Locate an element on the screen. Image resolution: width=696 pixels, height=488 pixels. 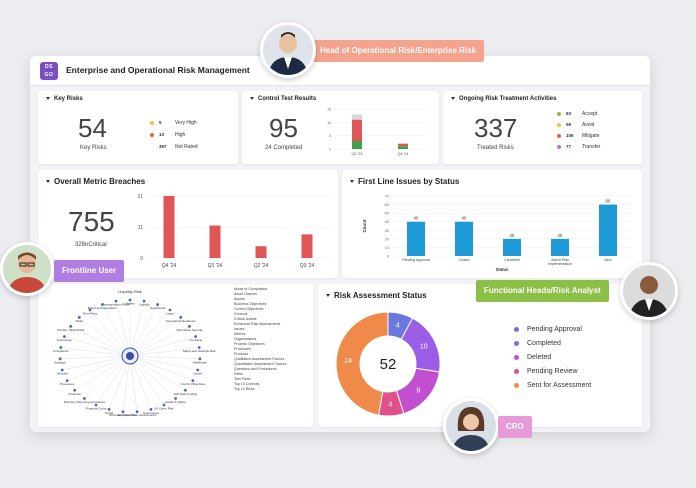
slice-label: 4 is located at coordinates (398, 326).